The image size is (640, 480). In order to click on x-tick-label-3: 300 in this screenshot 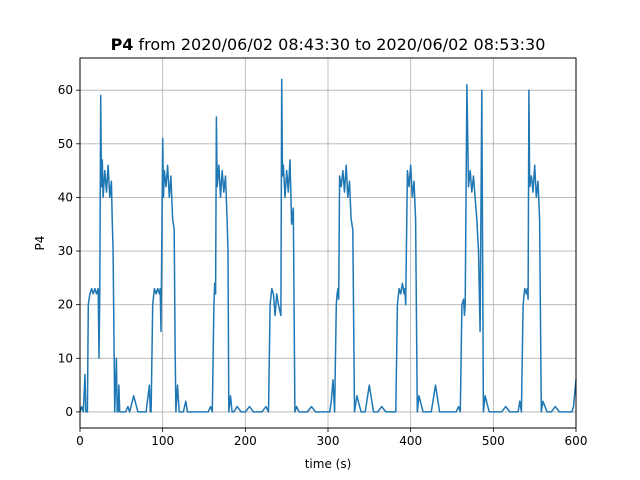, I will do `click(328, 441)`.